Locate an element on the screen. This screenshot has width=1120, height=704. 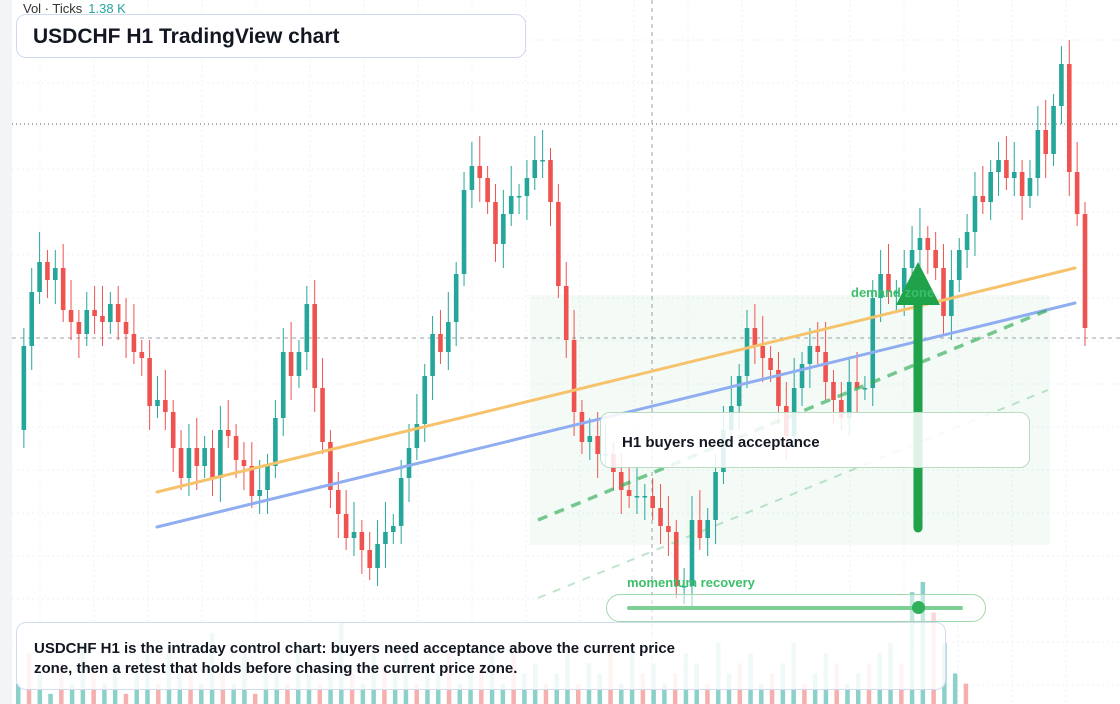
volume-indicator-label: Vol · Ticks 1.38 K is located at coordinates (74, 8).